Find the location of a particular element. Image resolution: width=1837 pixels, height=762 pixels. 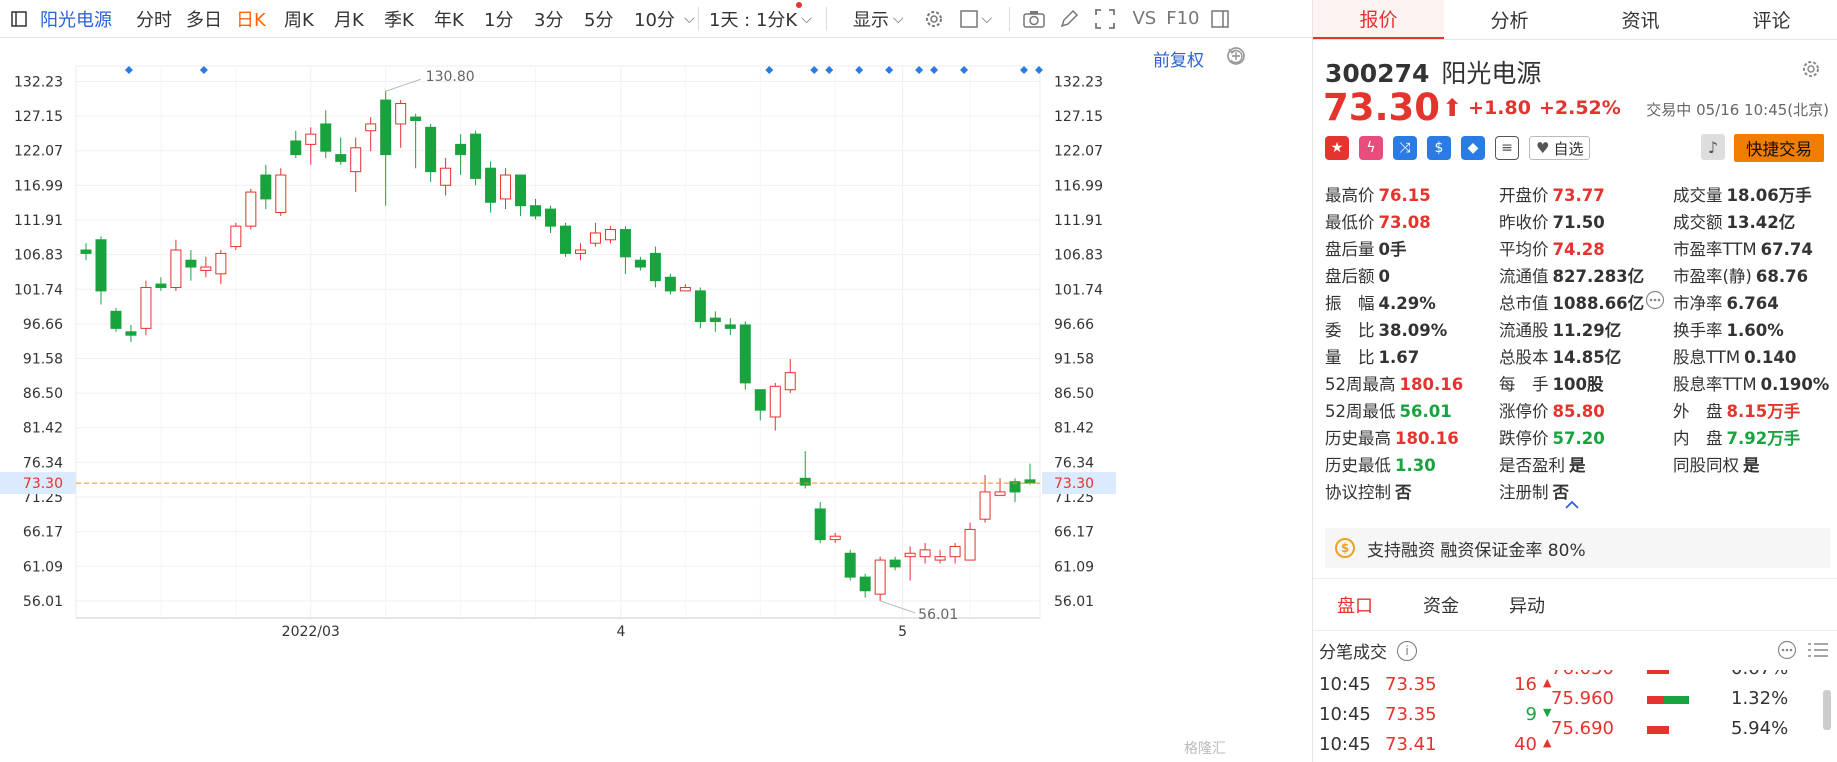

collapse-chevron-icon is located at coordinates (1572, 504).